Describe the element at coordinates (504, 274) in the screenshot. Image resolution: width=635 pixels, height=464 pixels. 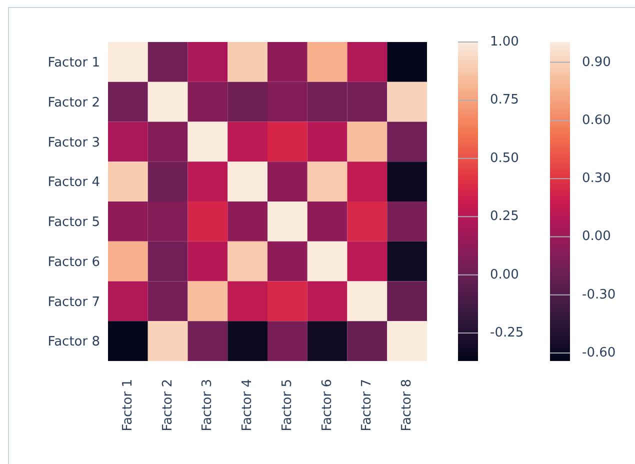
I see `color-bar-label: 0.00` at that location.